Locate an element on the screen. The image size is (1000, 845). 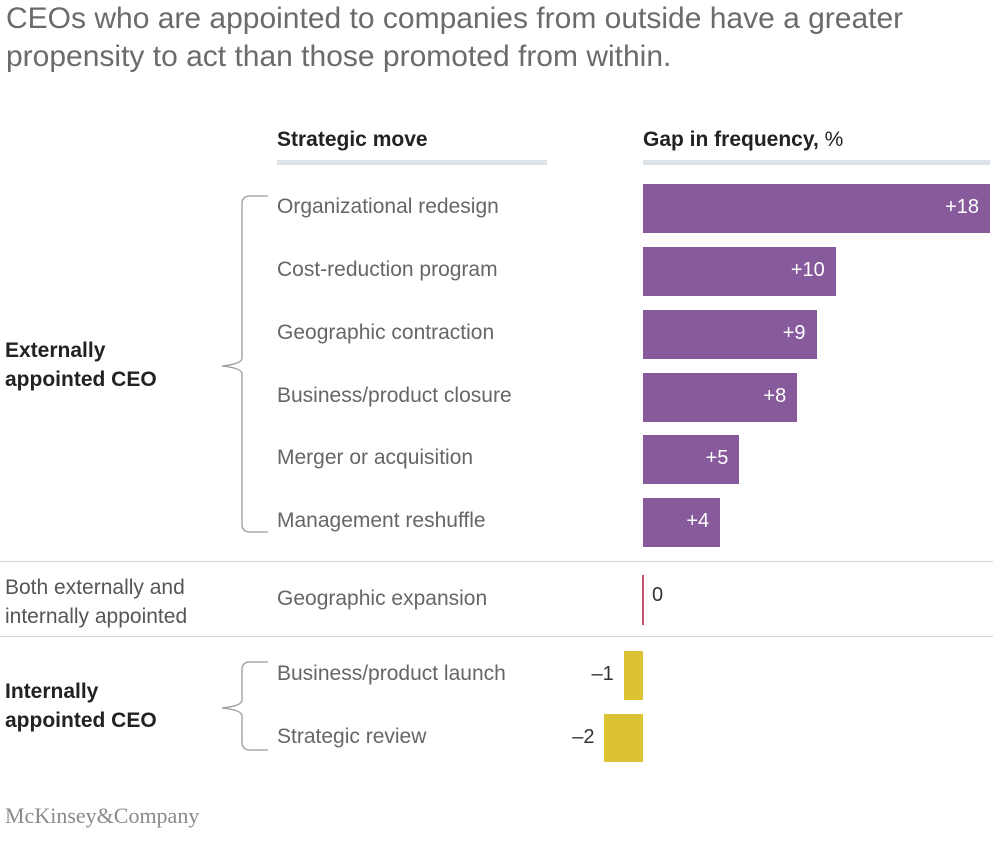
column-header-strategic-move: Strategic move is located at coordinates (352, 140).